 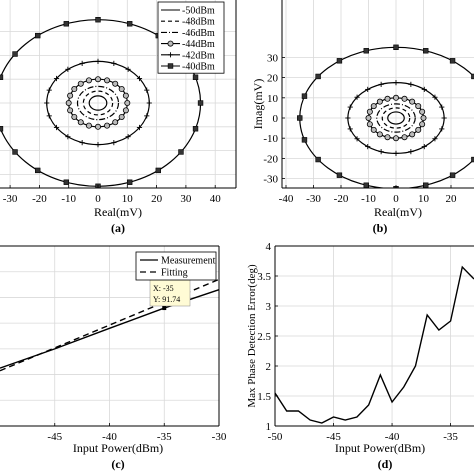 What do you see at coordinates (216, 199) in the screenshot?
I see `a-xtick-label-7: 40` at bounding box center [216, 199].